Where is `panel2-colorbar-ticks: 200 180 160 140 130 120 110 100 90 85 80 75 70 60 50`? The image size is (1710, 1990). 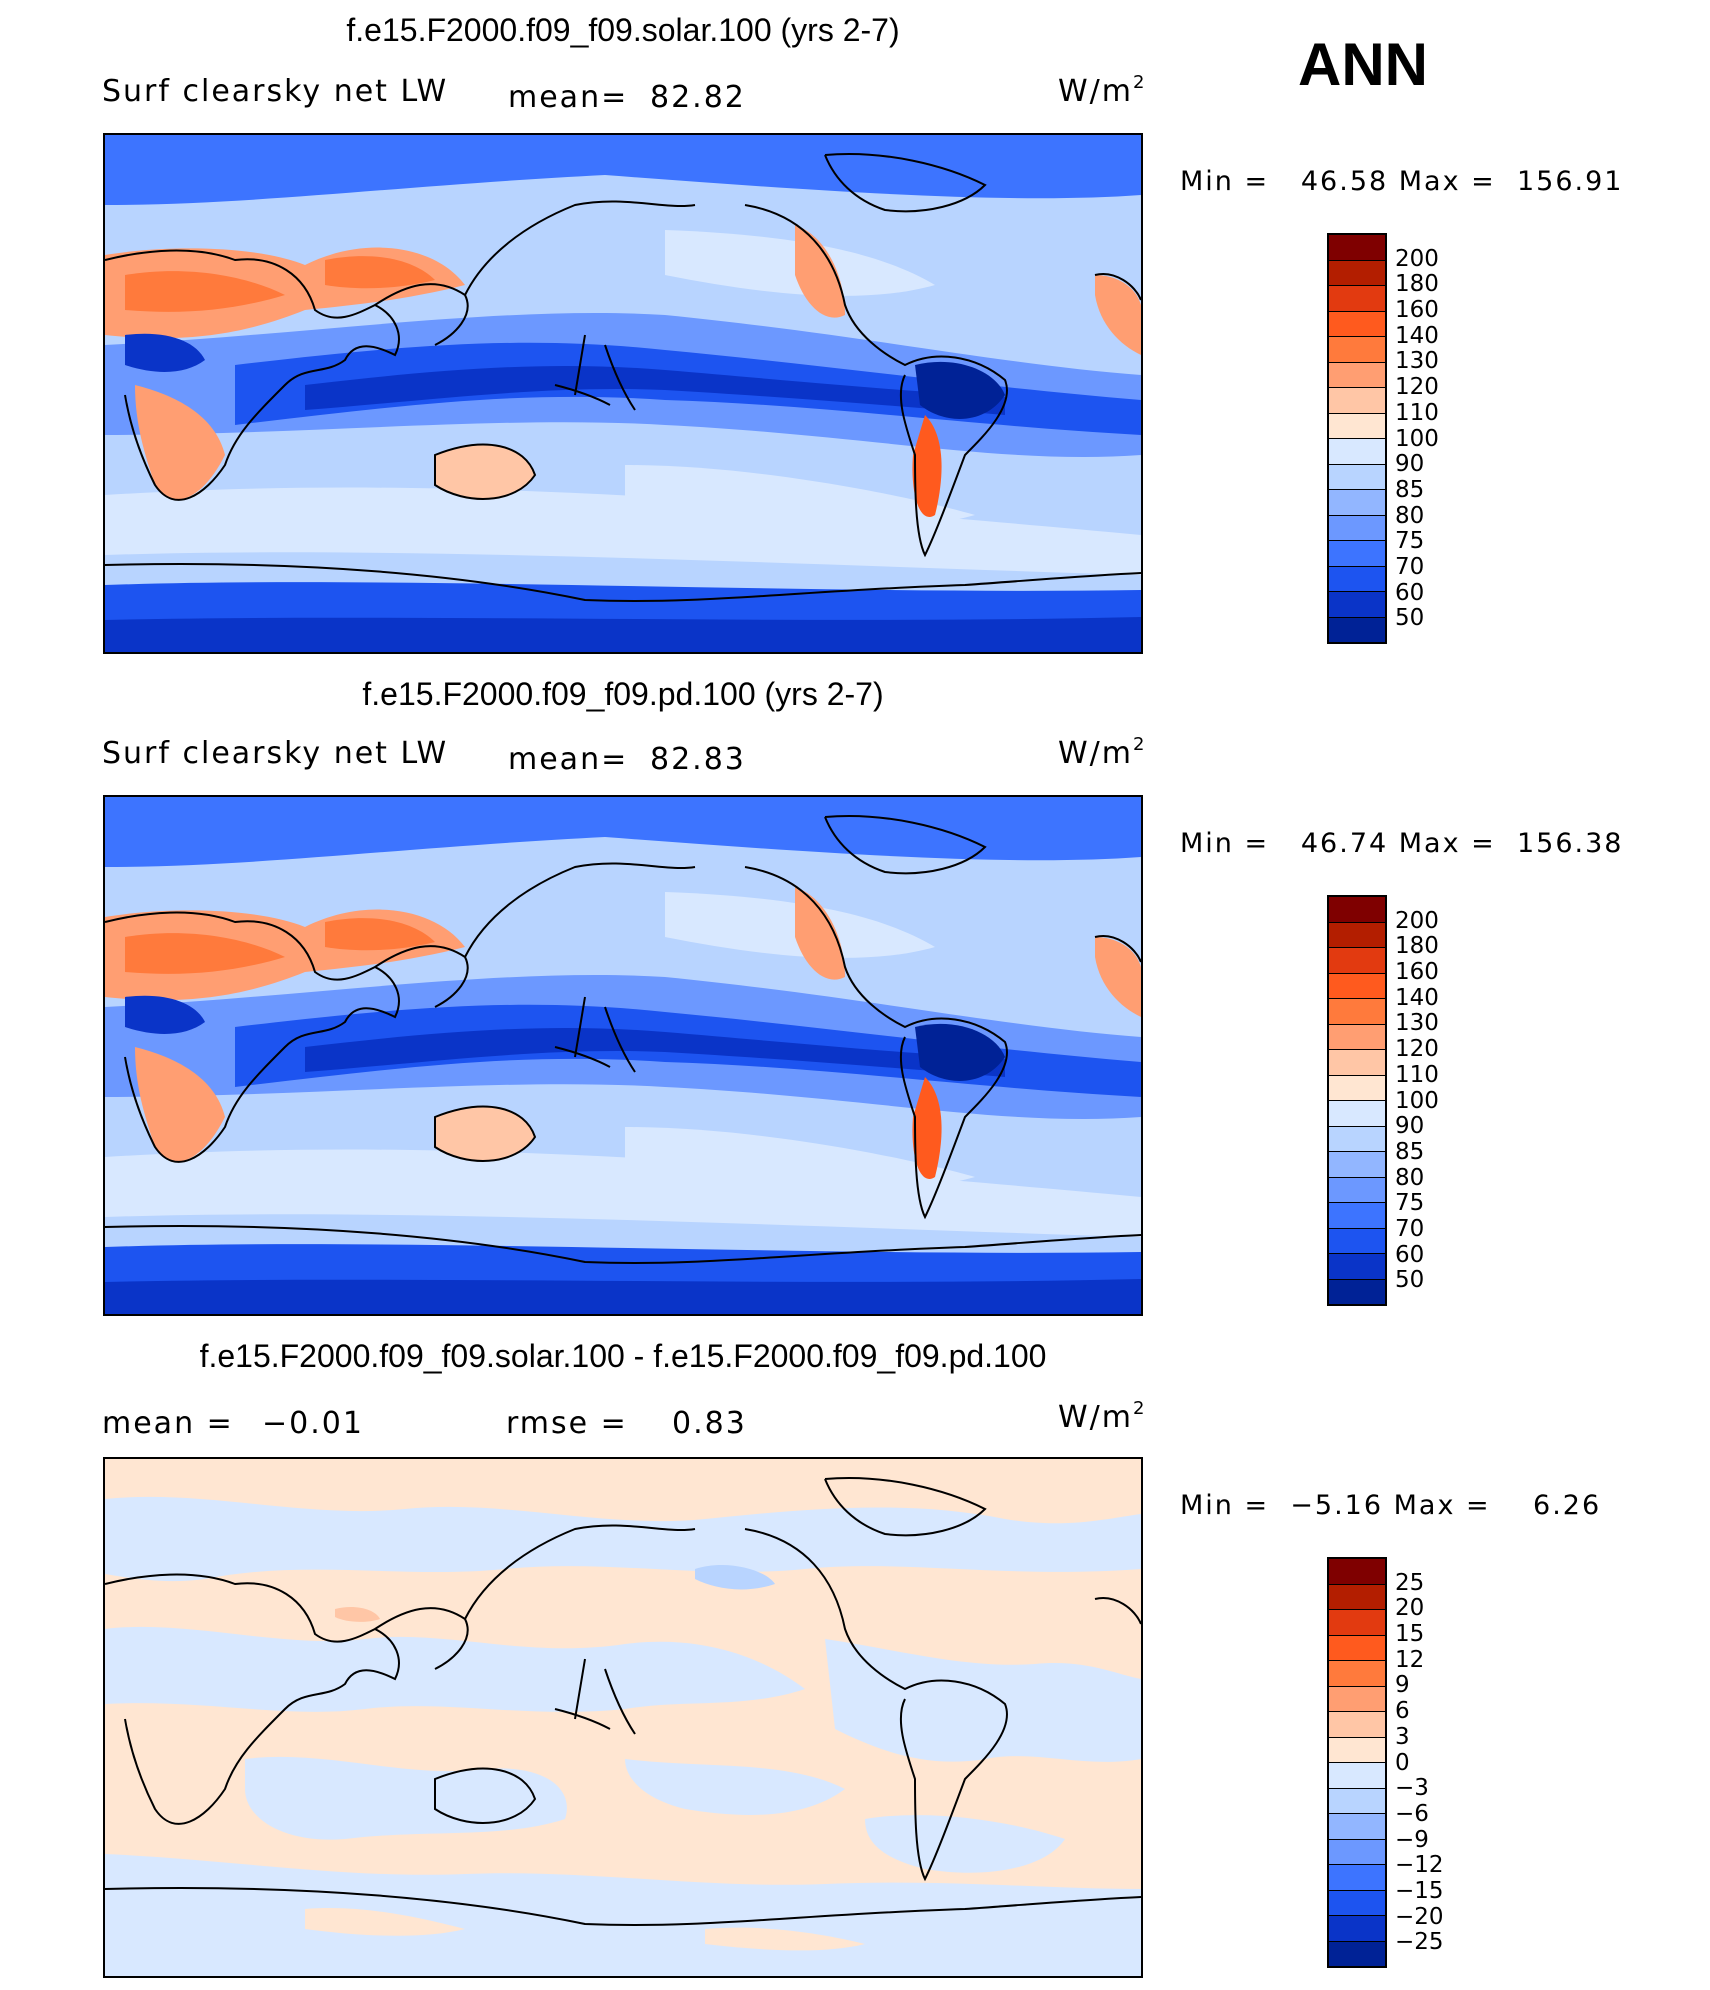 panel2-colorbar-ticks: 200 180 160 140 130 120 110 100 90 85 80 75 70 60 50 is located at coordinates (1435, 1100).